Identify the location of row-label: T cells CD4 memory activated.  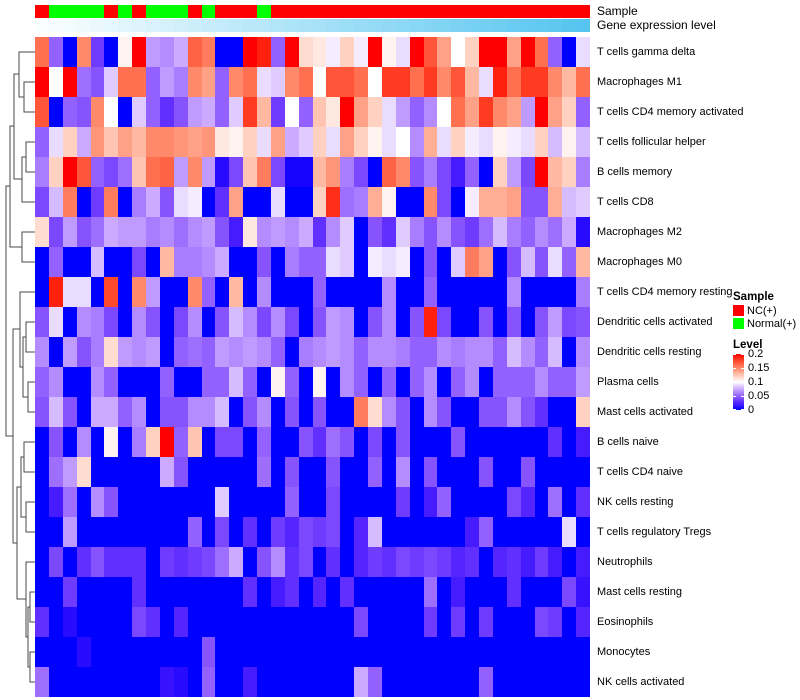
(670, 112).